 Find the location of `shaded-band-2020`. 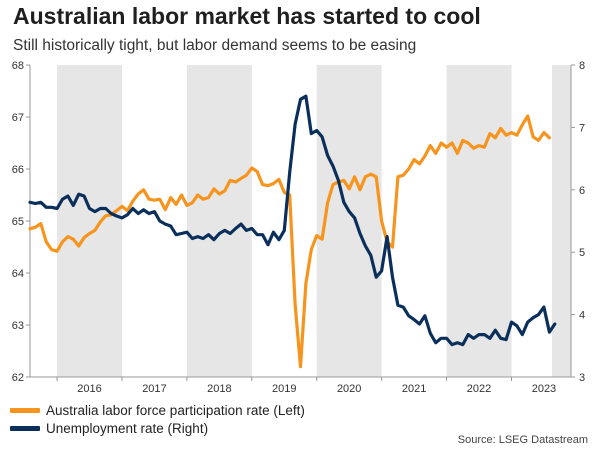

shaded-band-2020 is located at coordinates (349, 221).